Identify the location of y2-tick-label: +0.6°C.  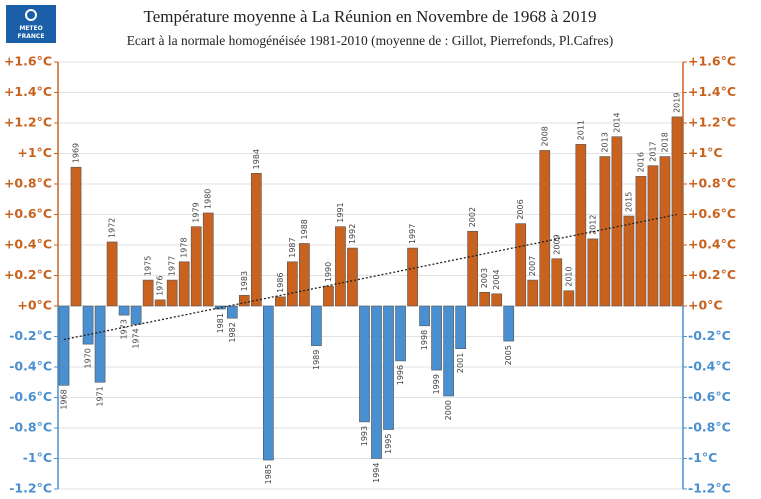
(712, 213).